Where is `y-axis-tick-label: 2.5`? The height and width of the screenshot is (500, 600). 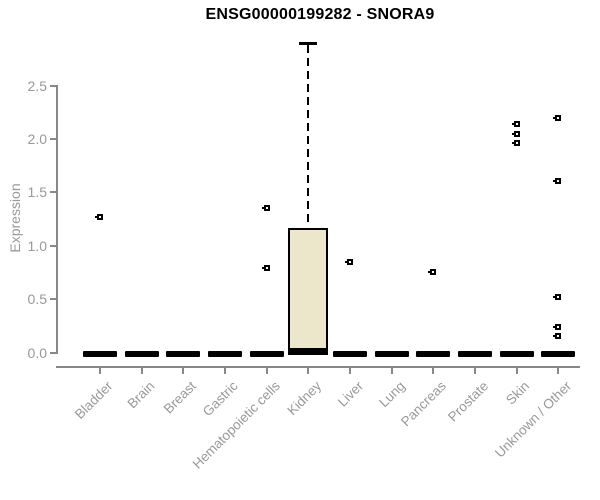
y-axis-tick-label: 2.5 is located at coordinates (37, 85).